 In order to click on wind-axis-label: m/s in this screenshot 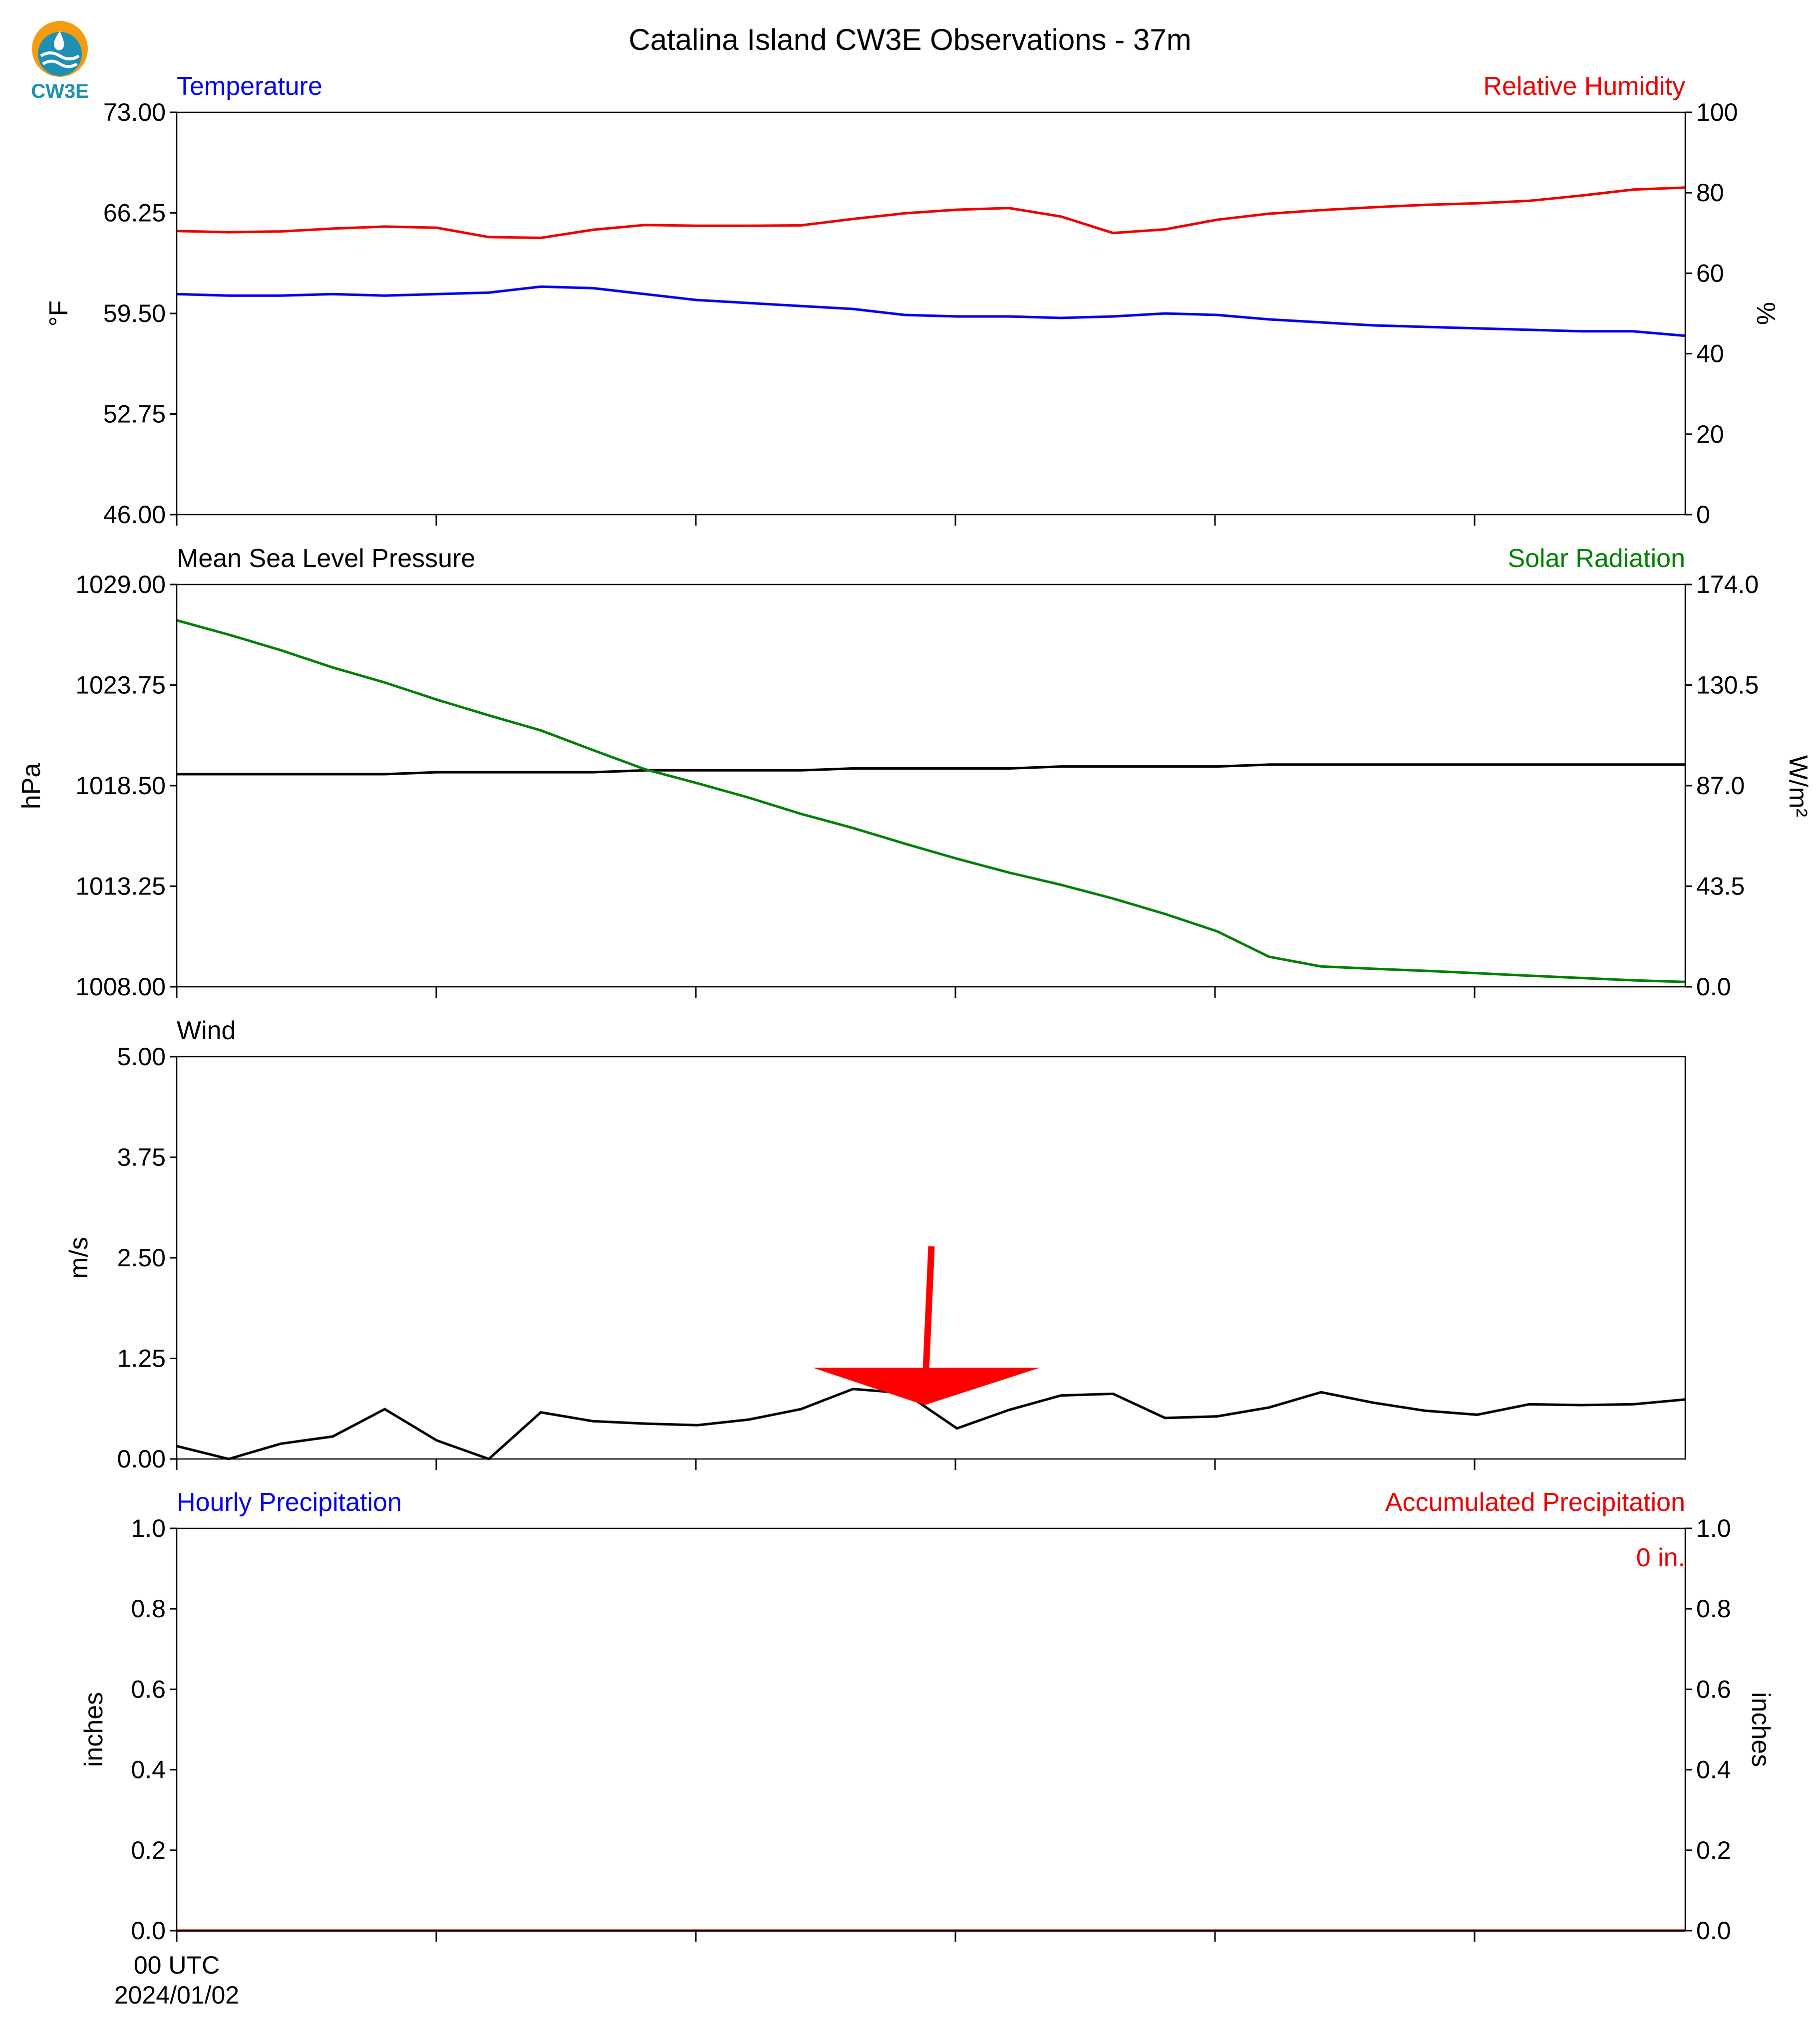, I will do `click(78, 1258)`.